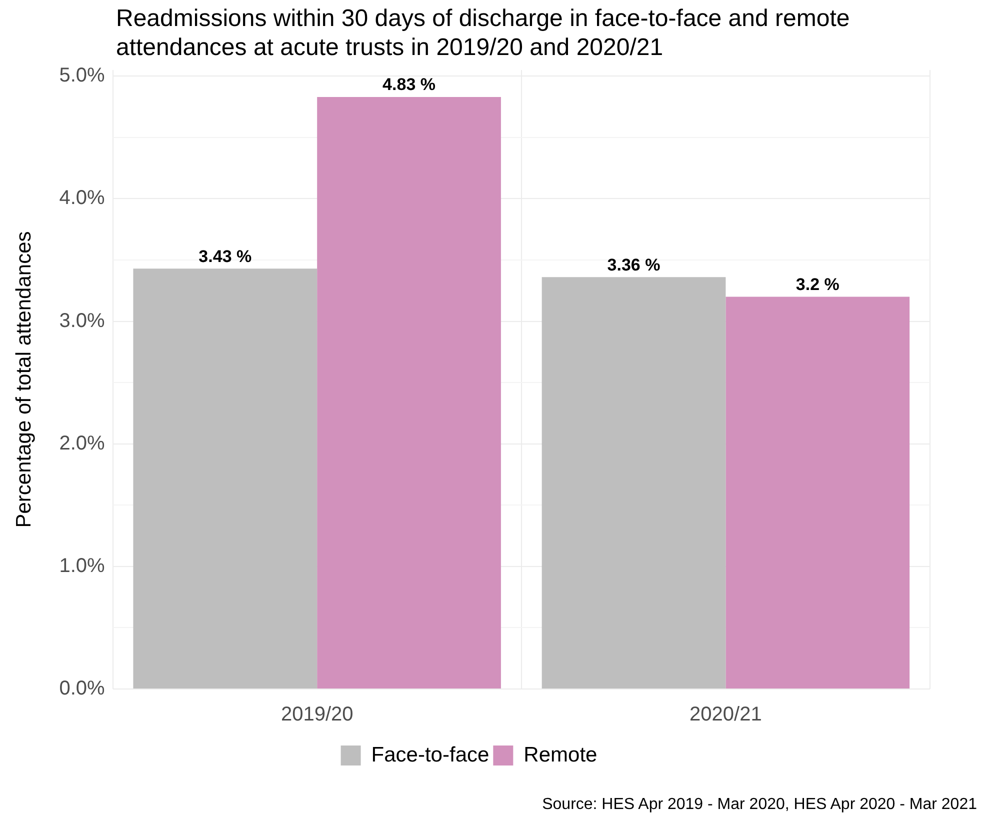  I want to click on y-tick-label: 5.0%, so click(82, 75).